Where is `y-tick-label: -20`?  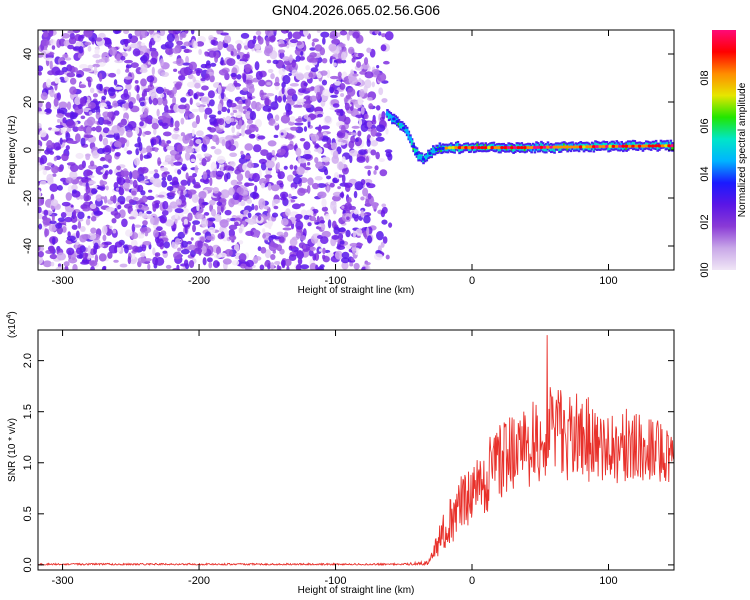
y-tick-label: -20 is located at coordinates (28, 198).